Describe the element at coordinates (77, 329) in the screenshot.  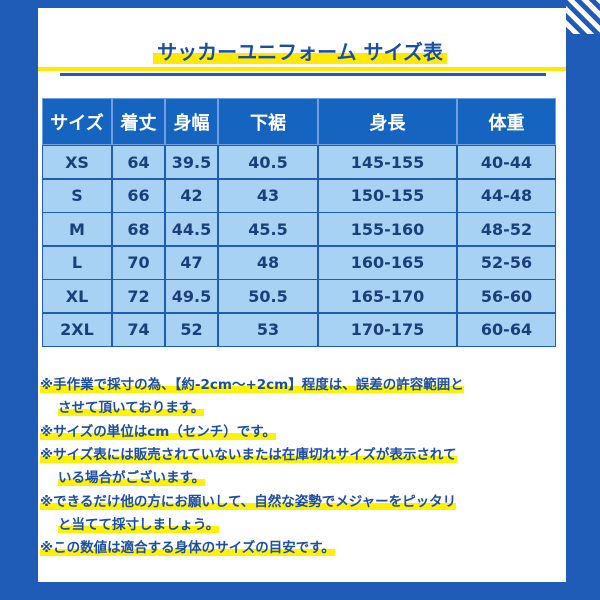
I see `size-cell: 2XL` at that location.